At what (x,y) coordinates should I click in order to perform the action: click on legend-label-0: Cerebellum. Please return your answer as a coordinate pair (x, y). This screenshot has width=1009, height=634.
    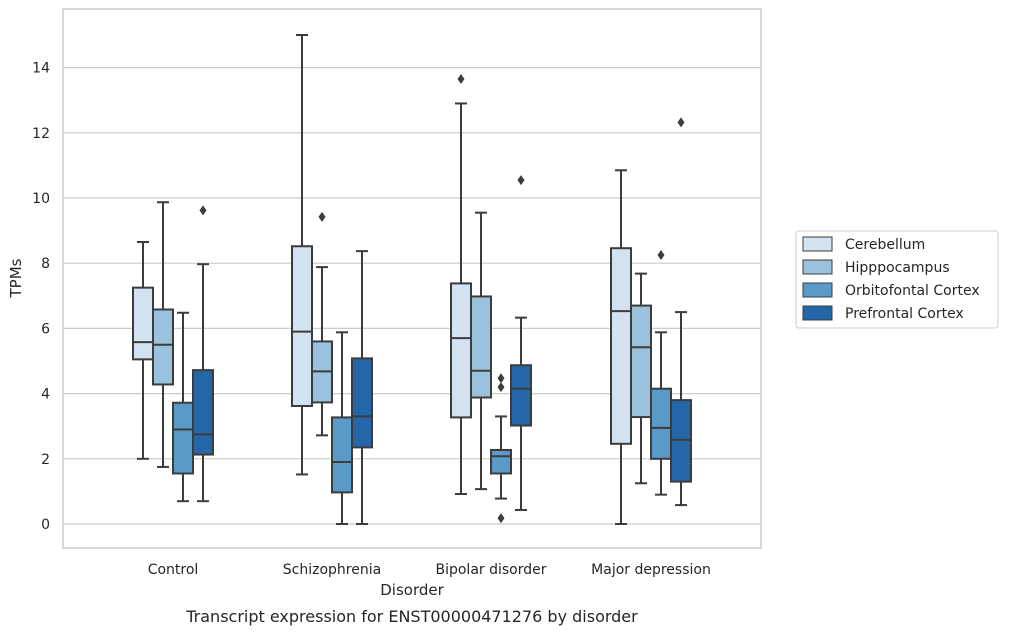
    Looking at the image, I should click on (885, 245).